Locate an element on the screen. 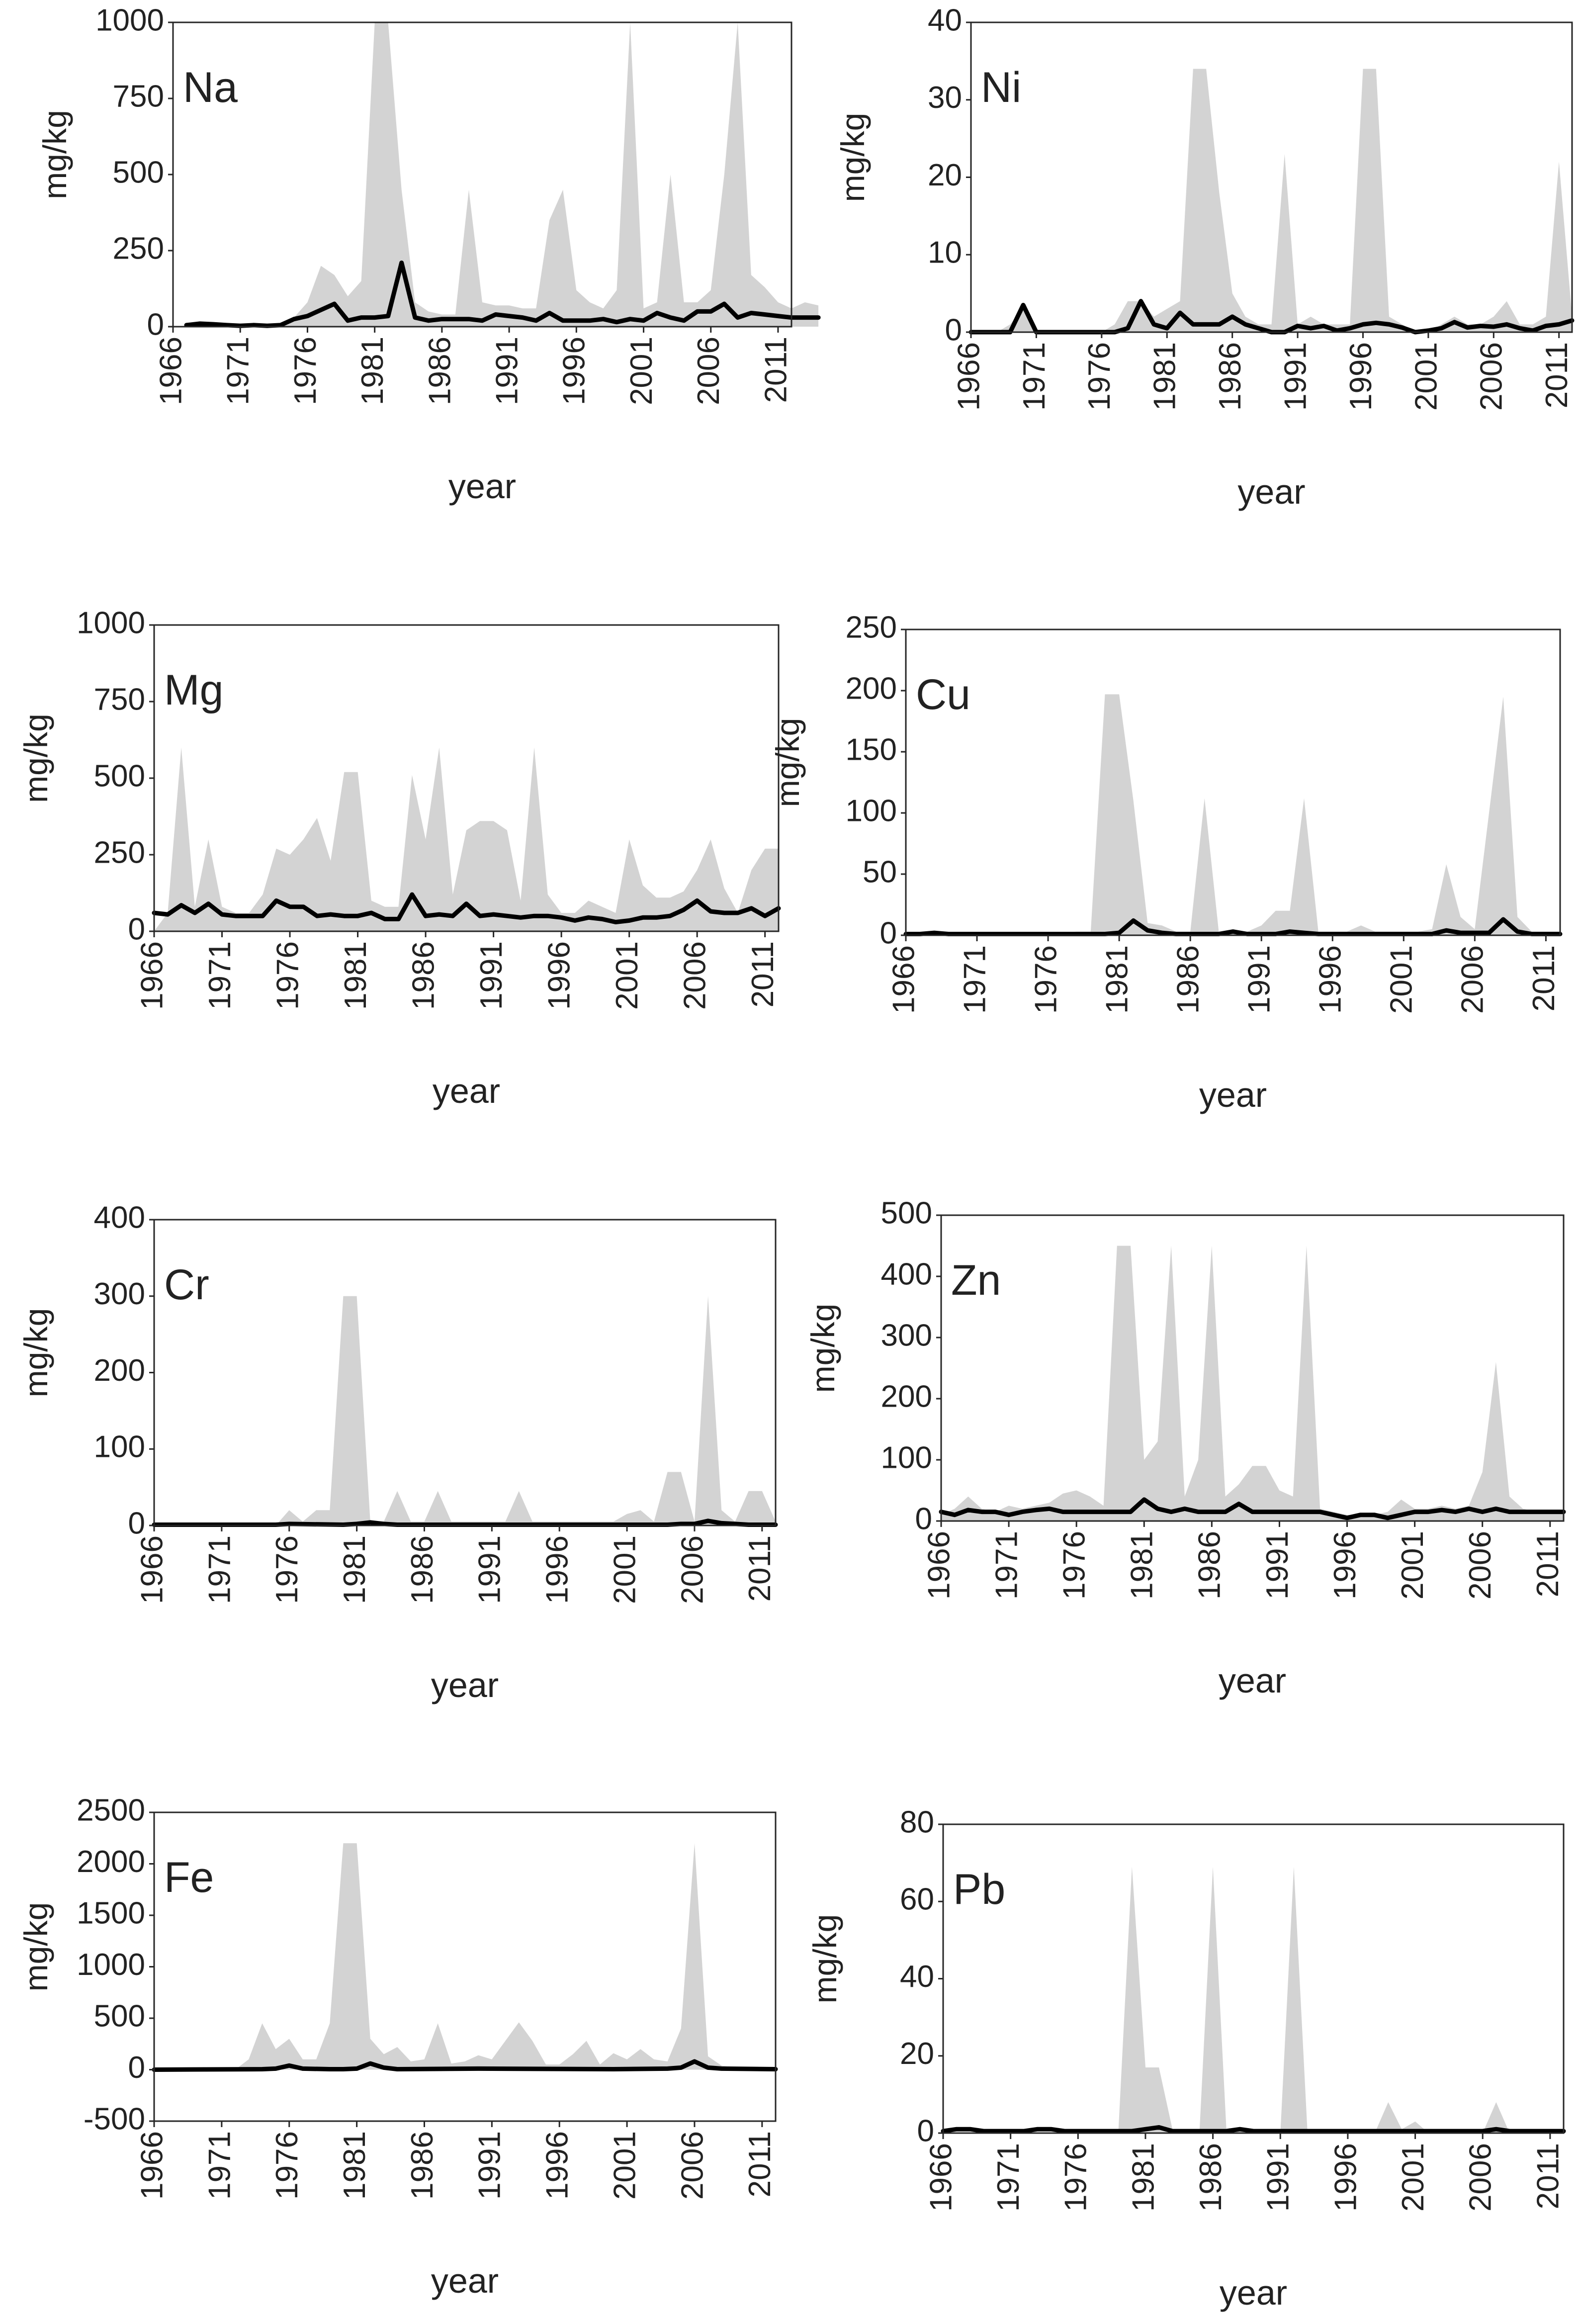  na-xtick-label: 1981 is located at coordinates (372, 371).